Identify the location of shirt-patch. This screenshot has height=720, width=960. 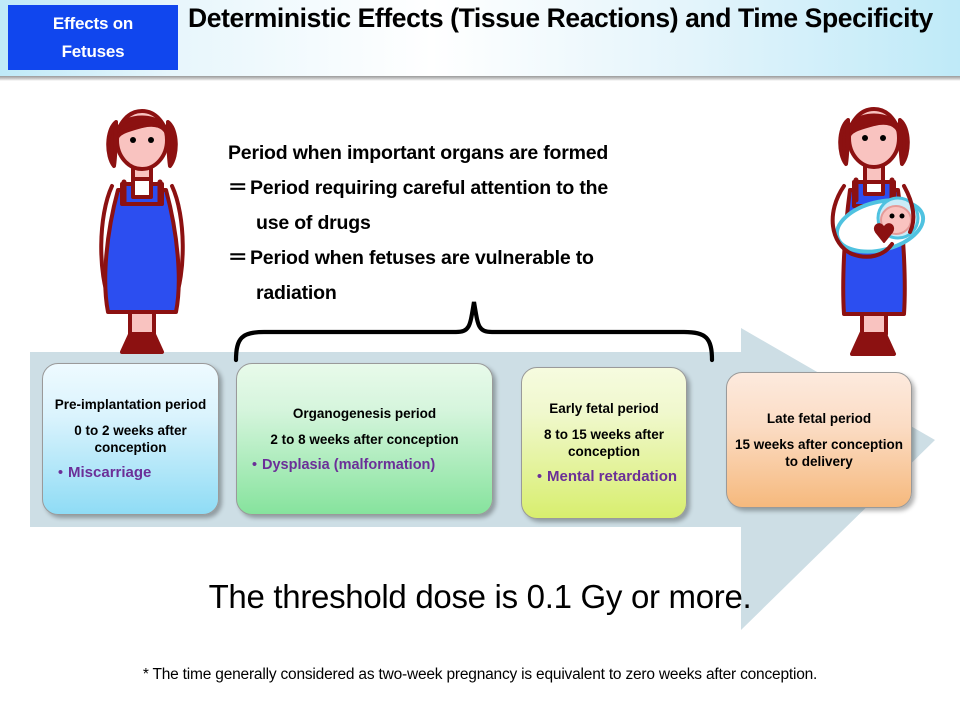
(142, 188).